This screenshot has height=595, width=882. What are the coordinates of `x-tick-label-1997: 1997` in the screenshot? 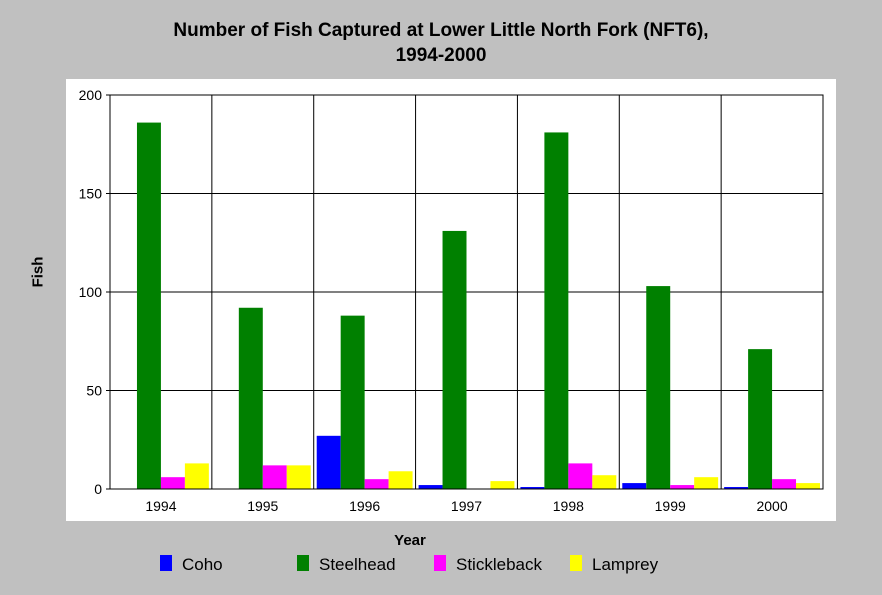 It's located at (466, 506).